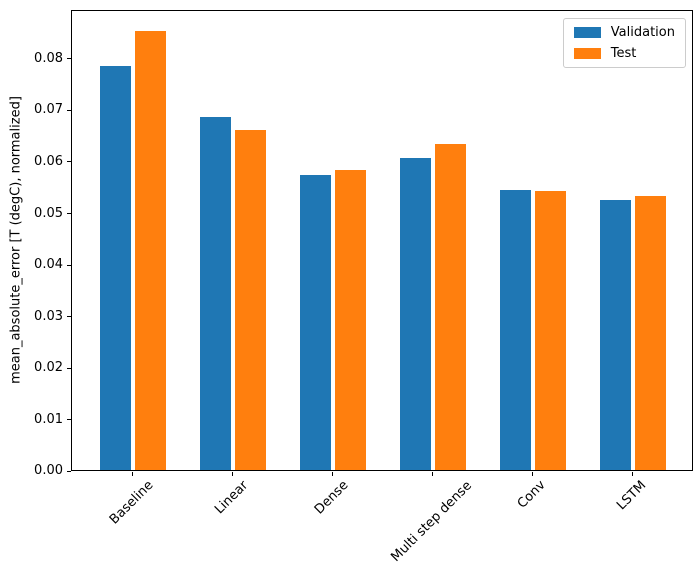 The height and width of the screenshot is (582, 700). Describe the element at coordinates (48, 419) in the screenshot. I see `y-tick-label: 0.01` at that location.